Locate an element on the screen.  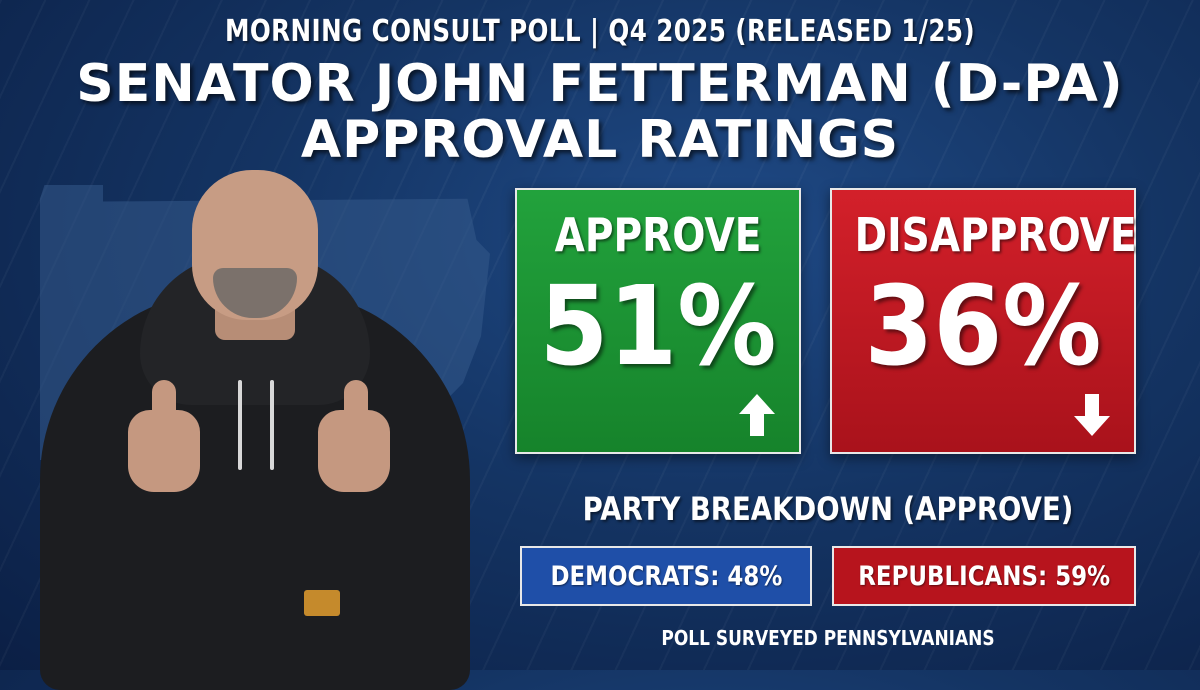
republicans-label: REPUBLICANS: 59% is located at coordinates (984, 576).